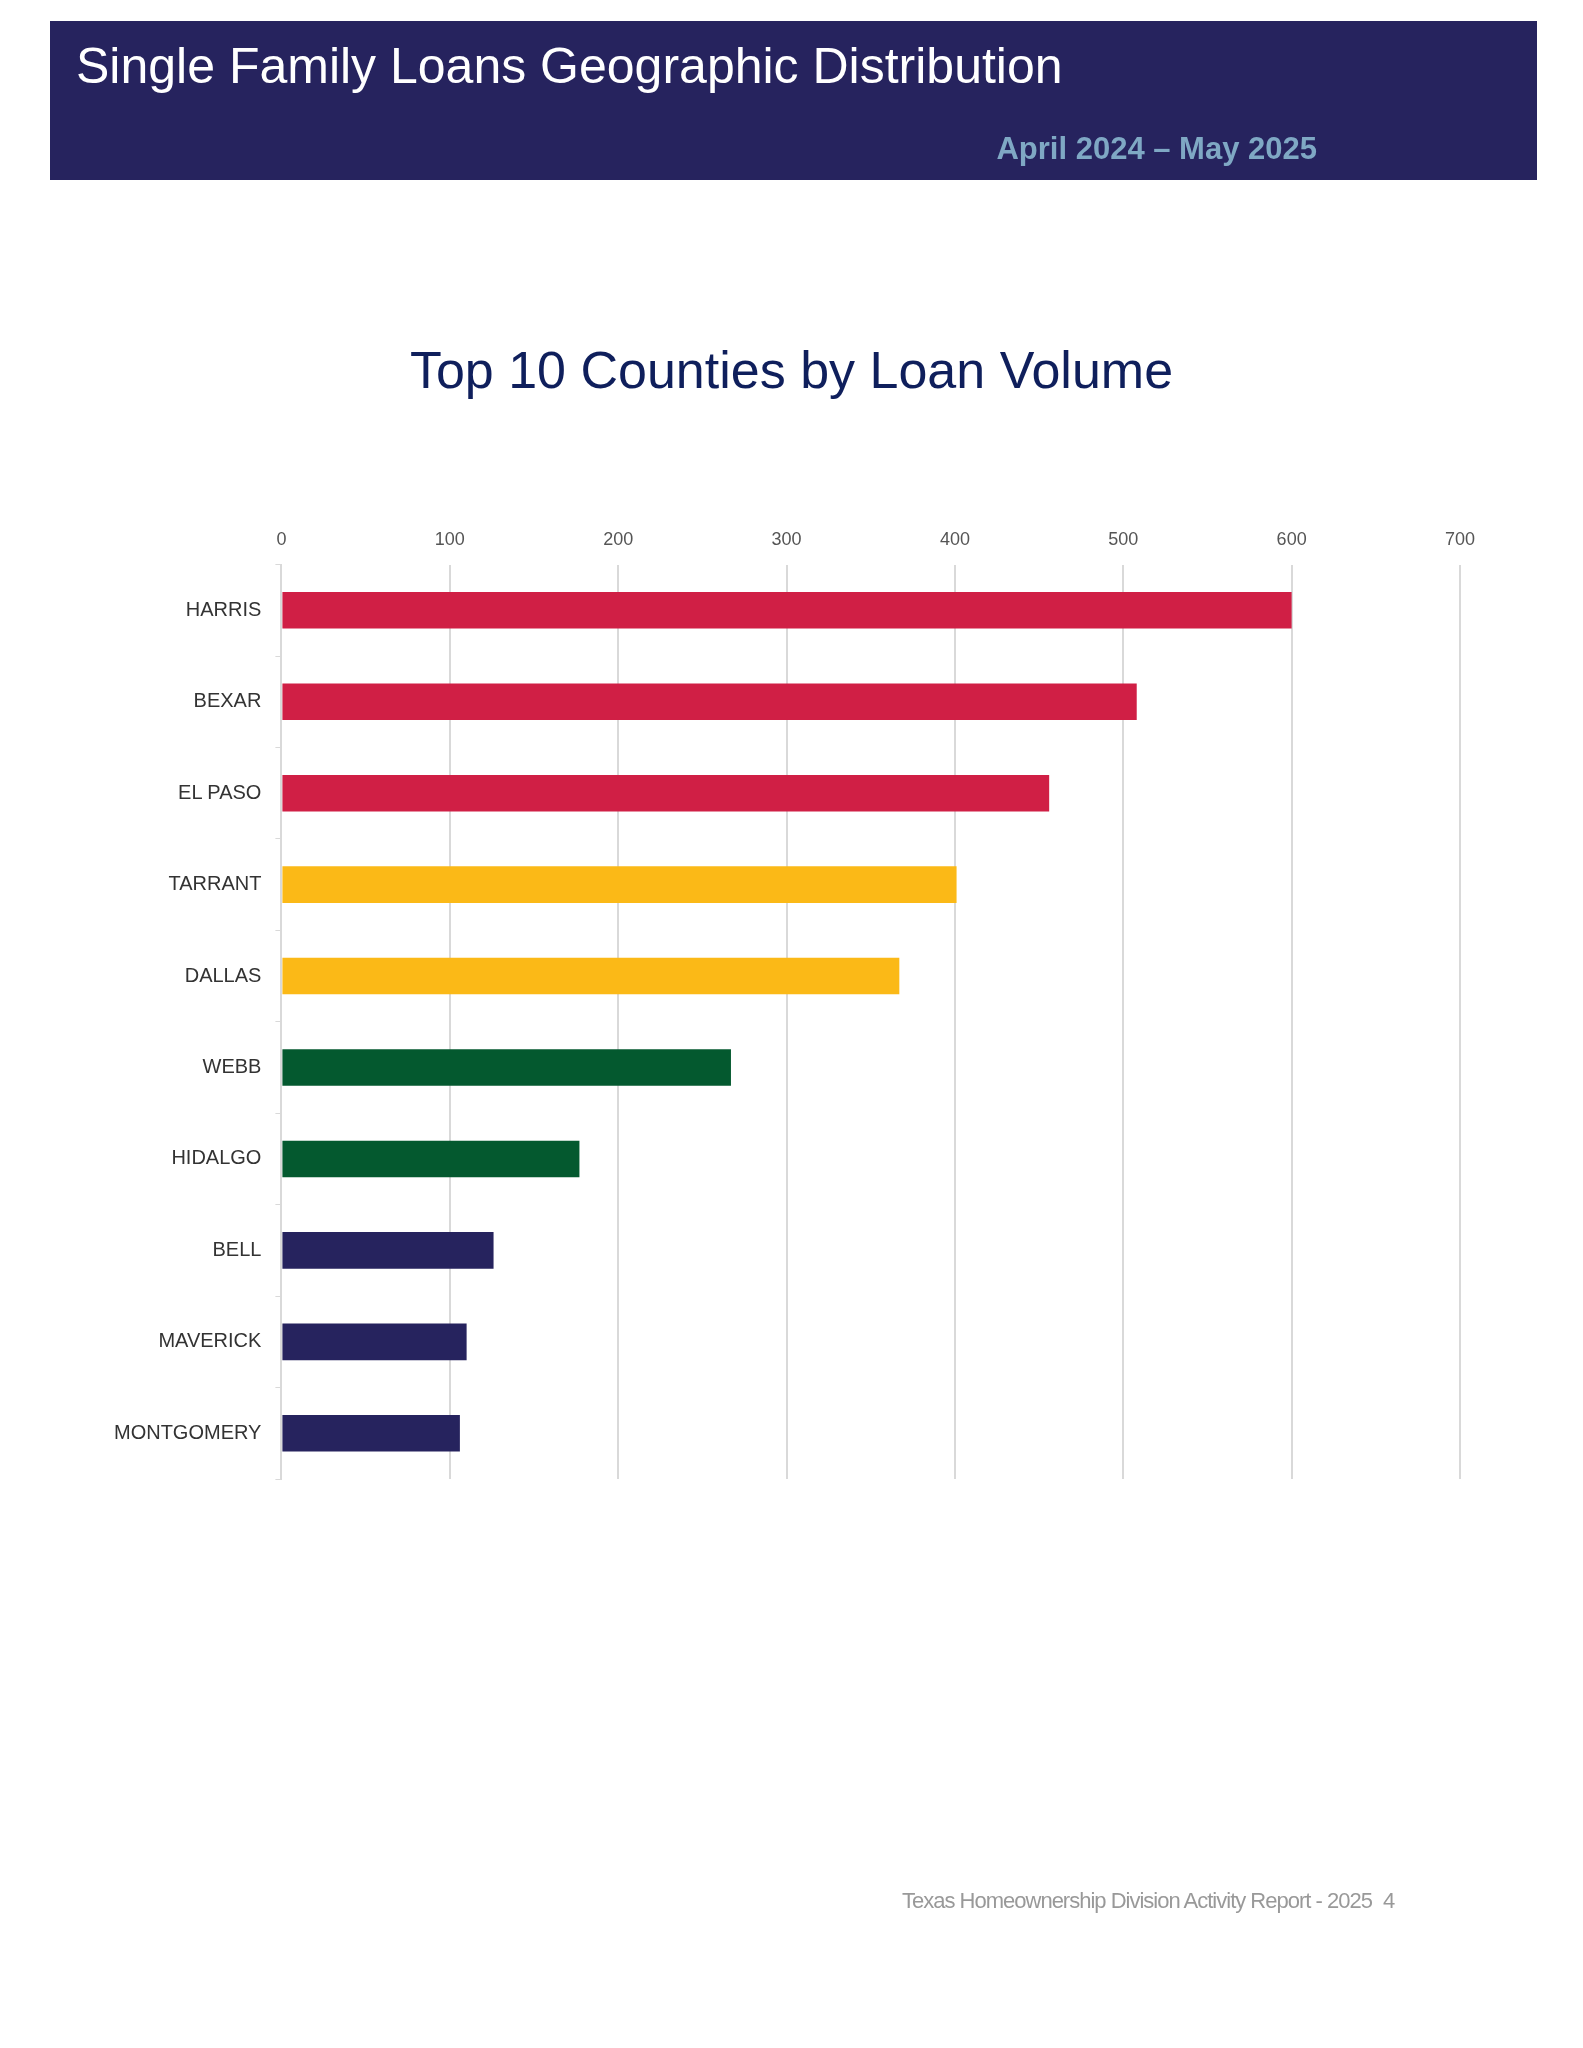 This screenshot has height=2048, width=1583. I want to click on y-tick-label: HIDALGO, so click(216, 1157).